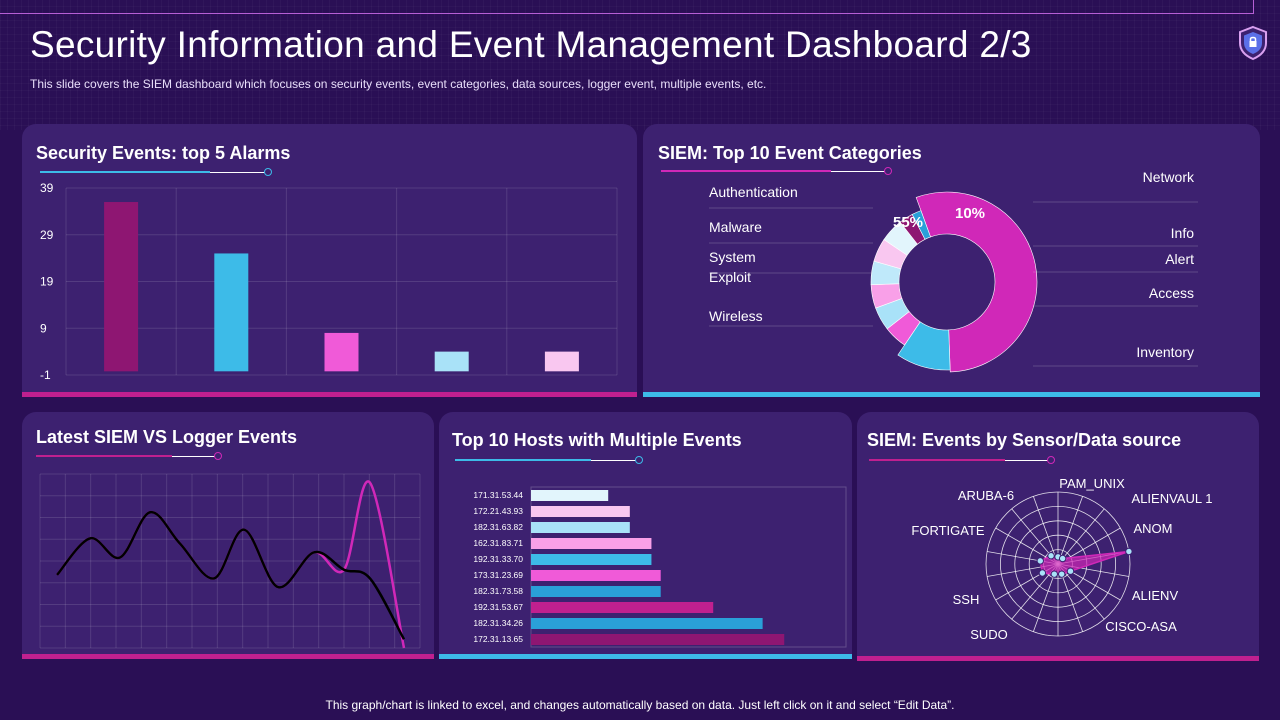 This screenshot has width=1280, height=720. What do you see at coordinates (1171, 293) in the screenshot?
I see `categories-right-label: Access` at bounding box center [1171, 293].